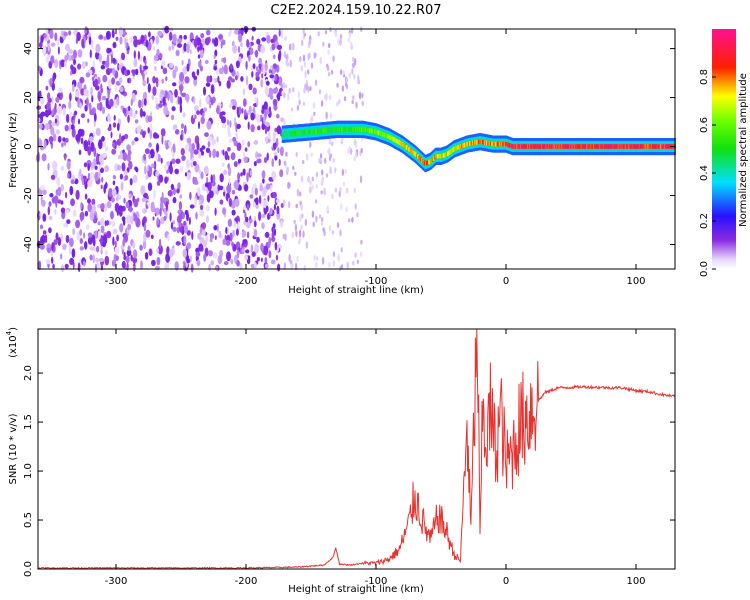  I want to click on figure-title: C2E2.2024.159.10.22.R07, so click(355, 10).